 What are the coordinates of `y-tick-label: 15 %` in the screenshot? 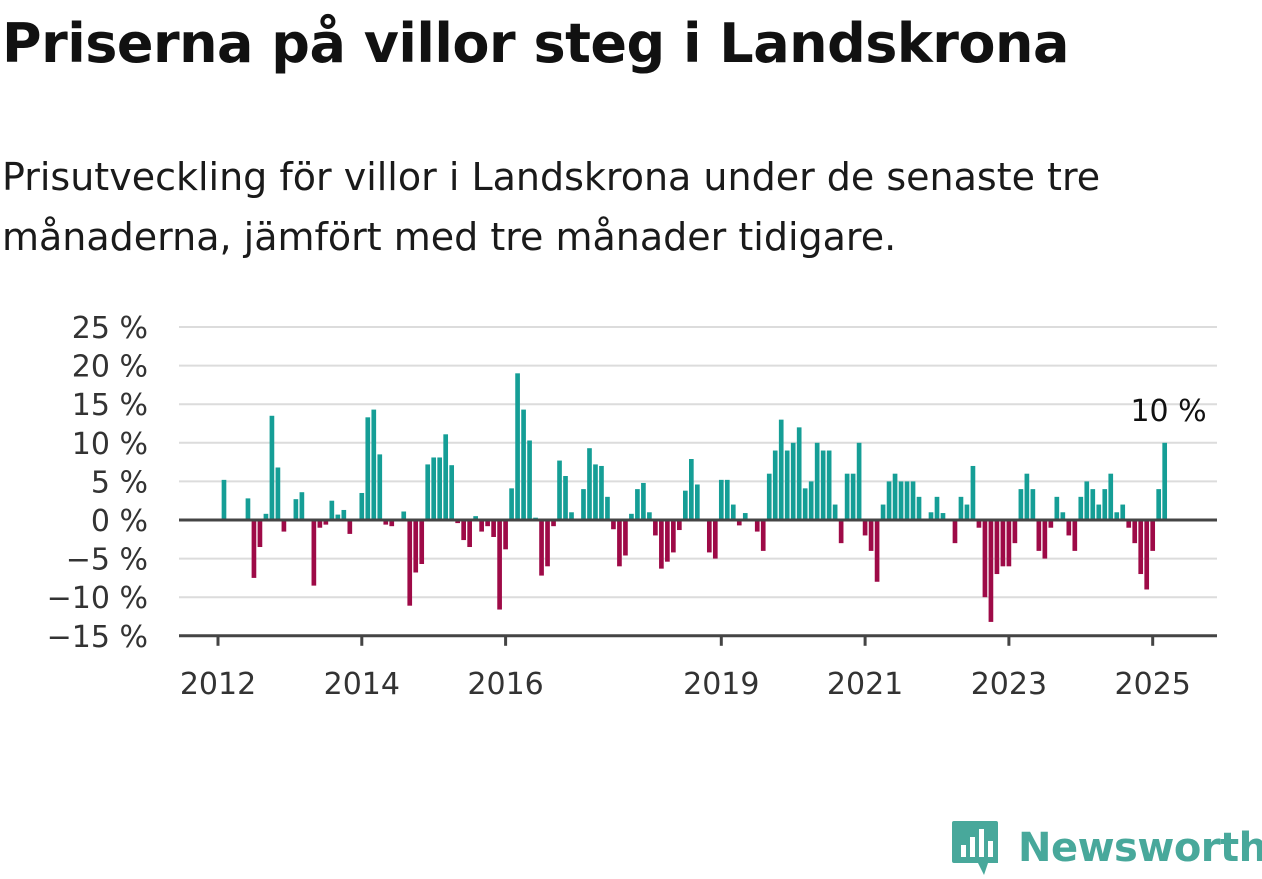 It's located at (110, 405).